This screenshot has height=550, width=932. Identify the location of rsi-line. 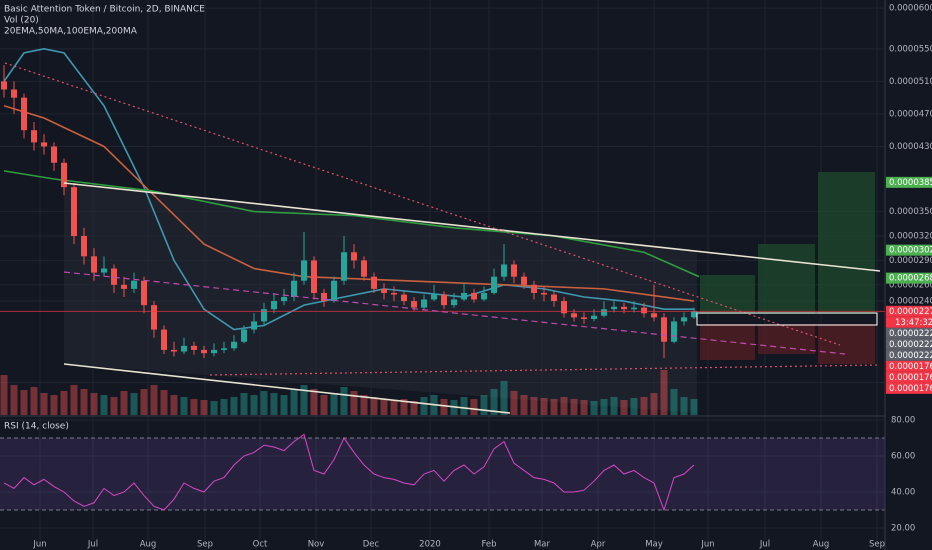
(349, 472).